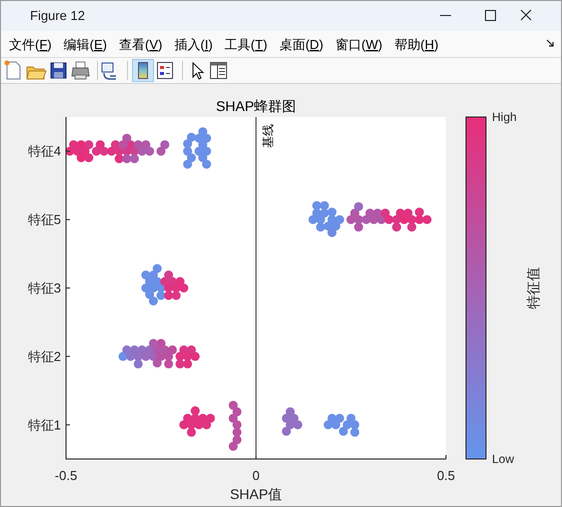  What do you see at coordinates (44, 356) in the screenshot?
I see `y-tick-label: 特征2` at bounding box center [44, 356].